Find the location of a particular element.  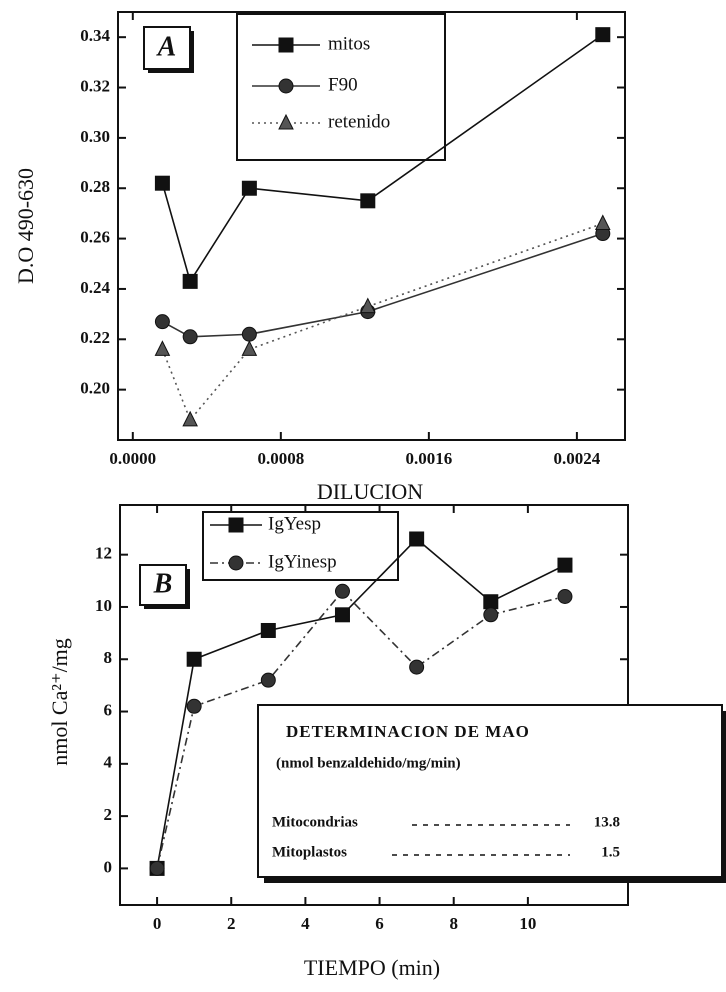

y-tick-label: 0 is located at coordinates (108, 866).